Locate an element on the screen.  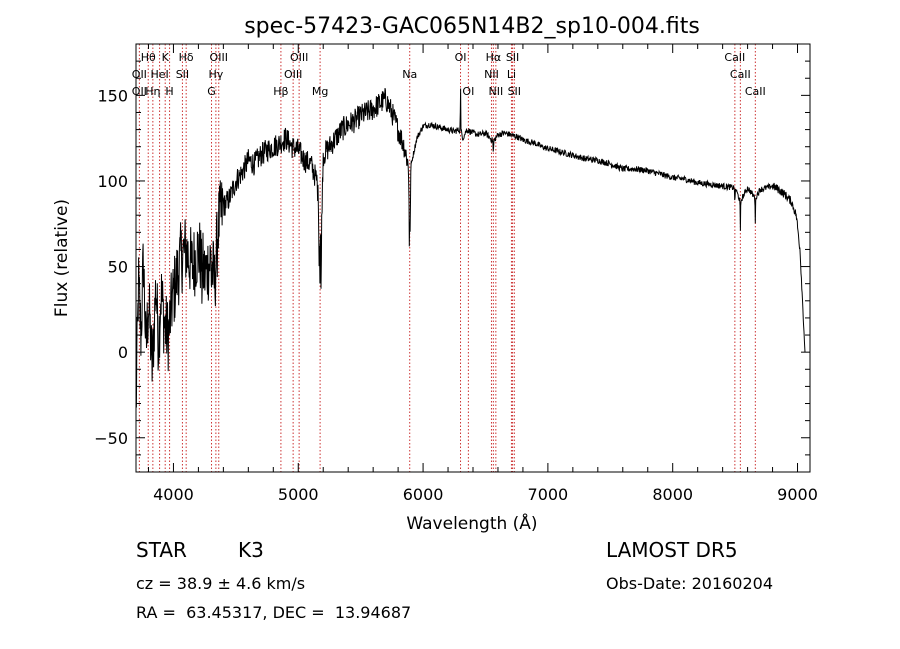
y-tick-label: 150 is located at coordinates (112, 95).